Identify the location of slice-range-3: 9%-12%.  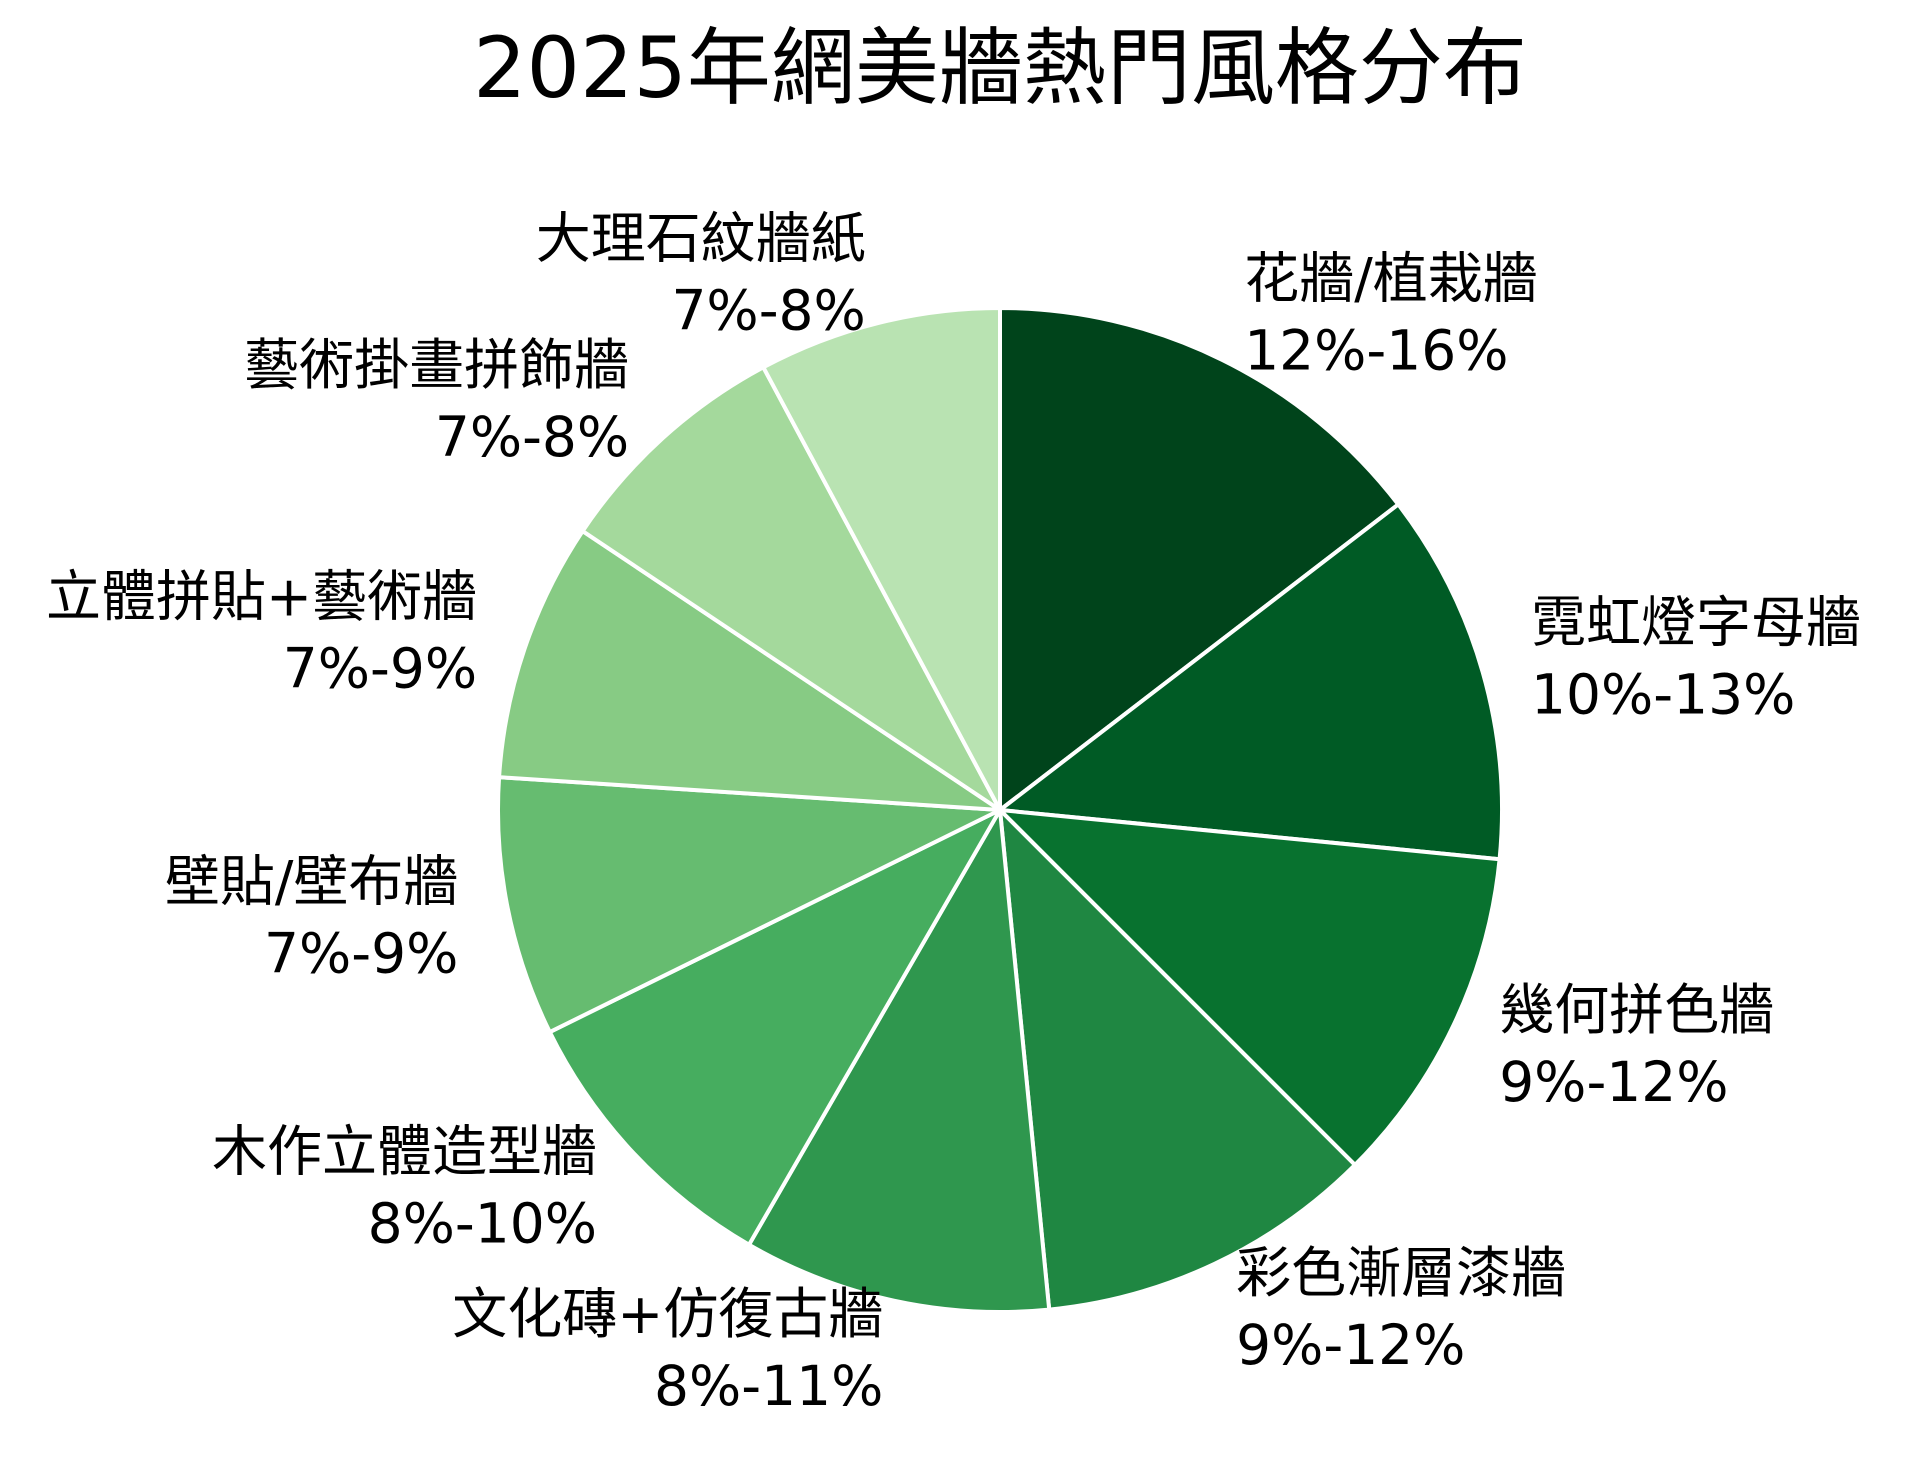
(1613, 1082).